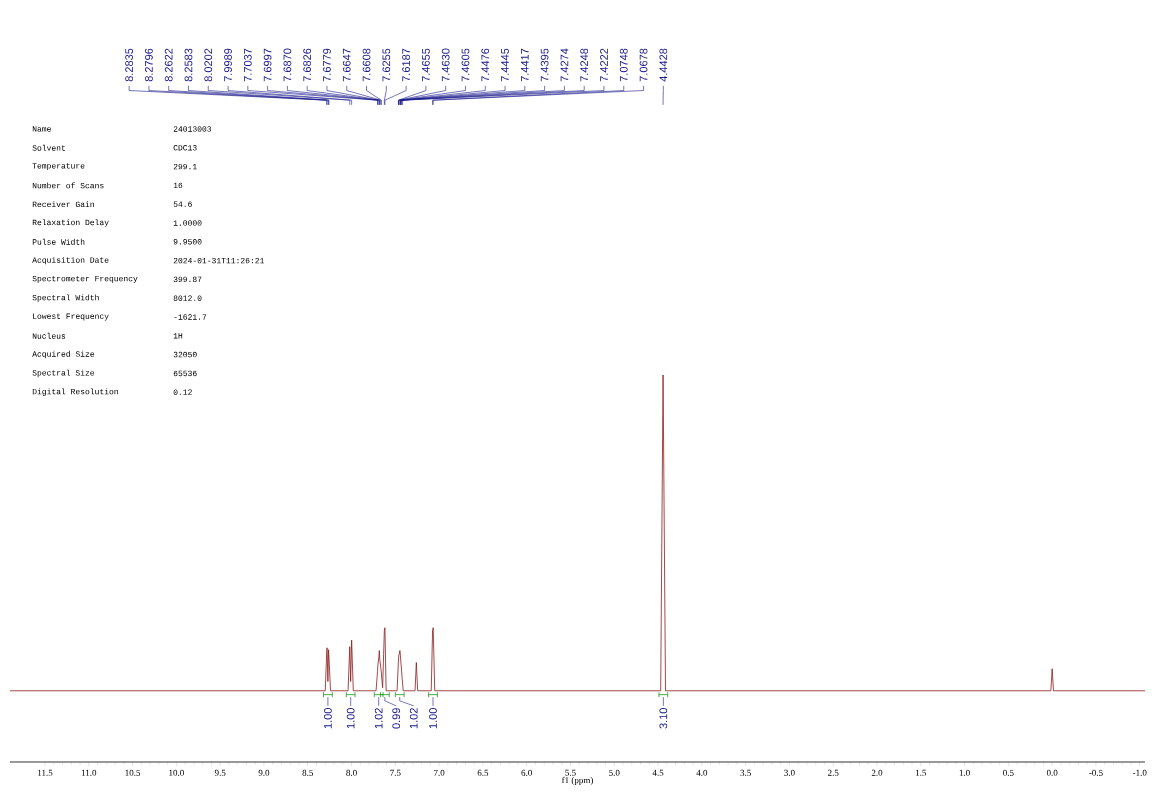  What do you see at coordinates (584, 65) in the screenshot?
I see `annotation: 7.4248` at bounding box center [584, 65].